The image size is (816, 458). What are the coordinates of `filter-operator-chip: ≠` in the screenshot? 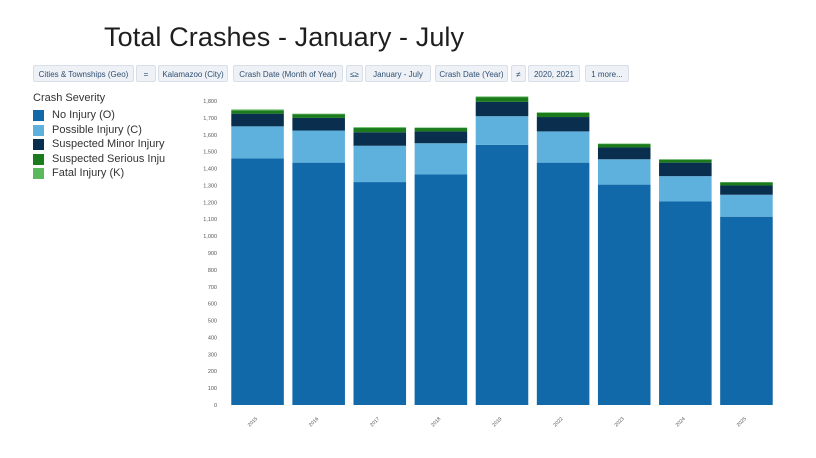 It's located at (518, 73).